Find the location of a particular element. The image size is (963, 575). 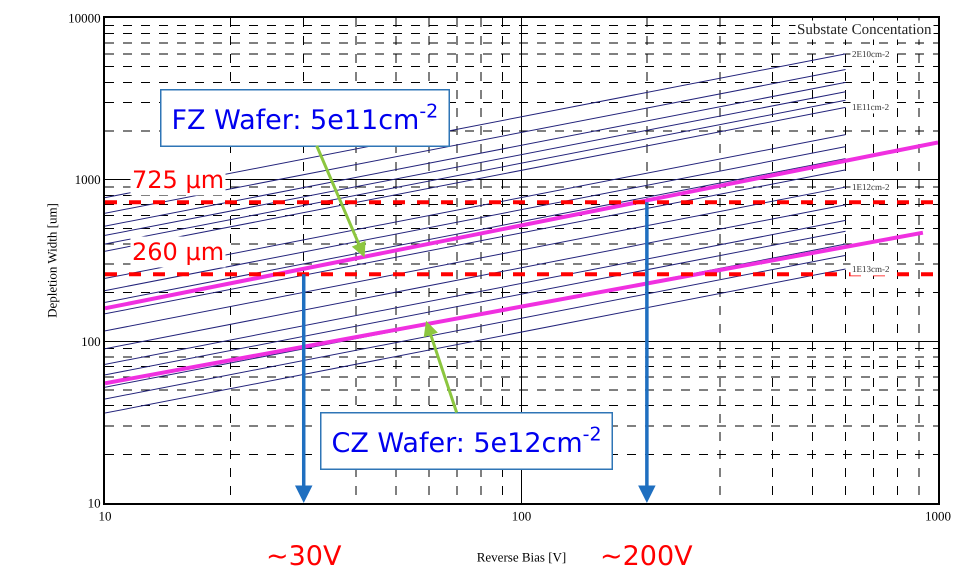

annotation: FZ Wafer: 5e11cm$^{-2}$ is located at coordinates (305, 118).